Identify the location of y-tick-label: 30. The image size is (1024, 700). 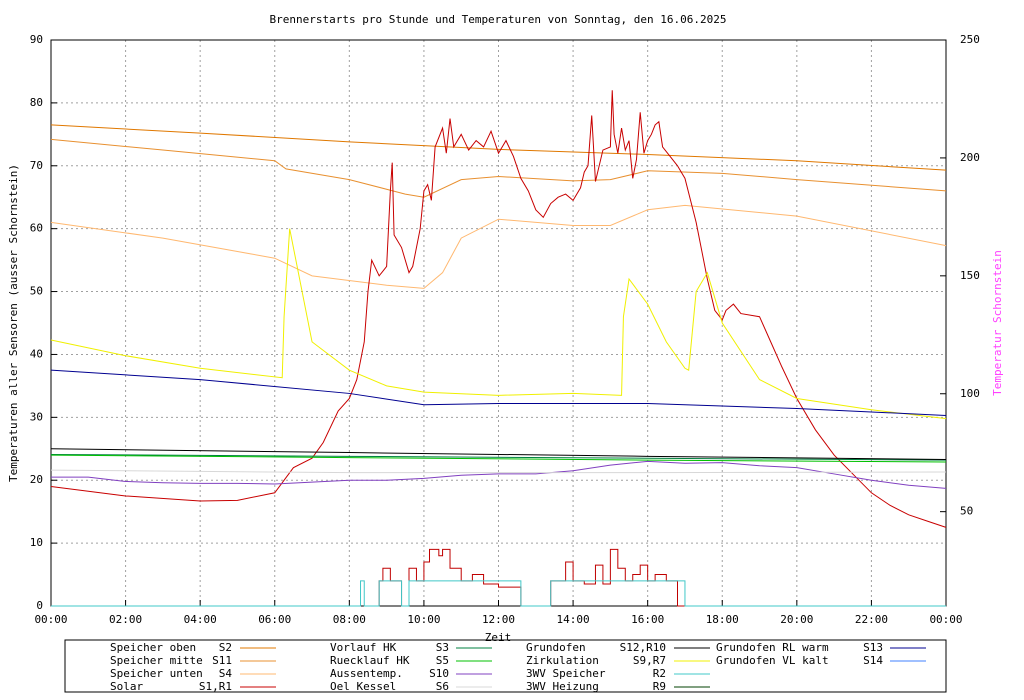
(36, 416).